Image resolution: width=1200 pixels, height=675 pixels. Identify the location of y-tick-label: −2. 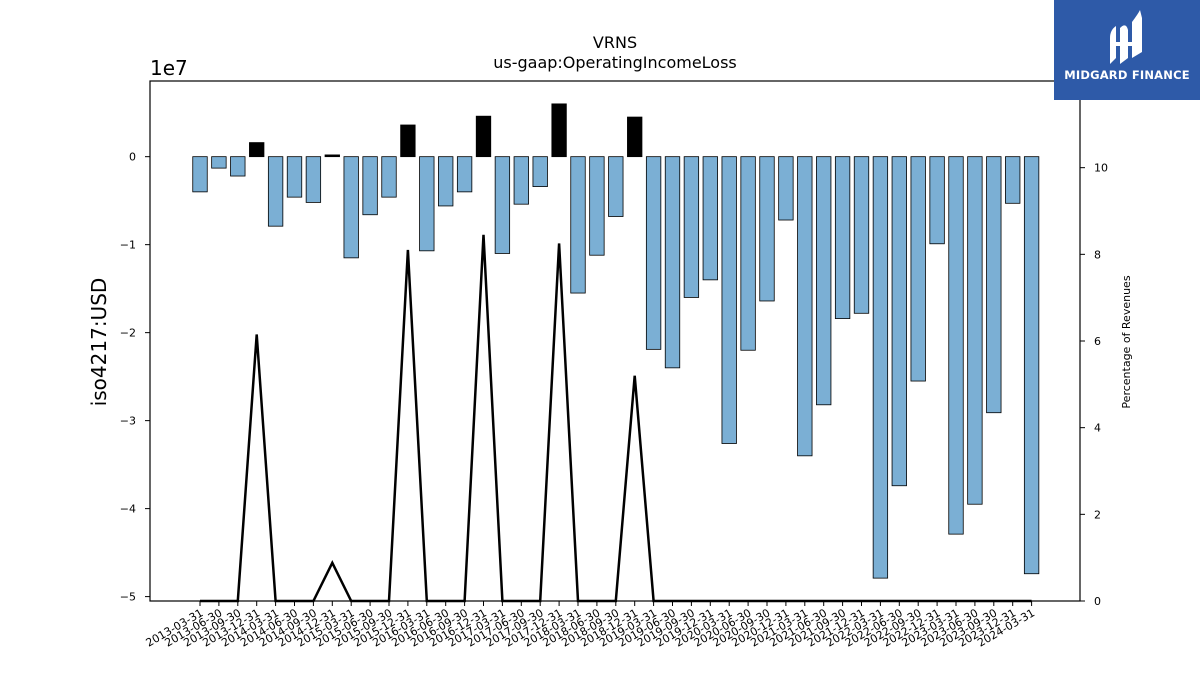
(128, 333).